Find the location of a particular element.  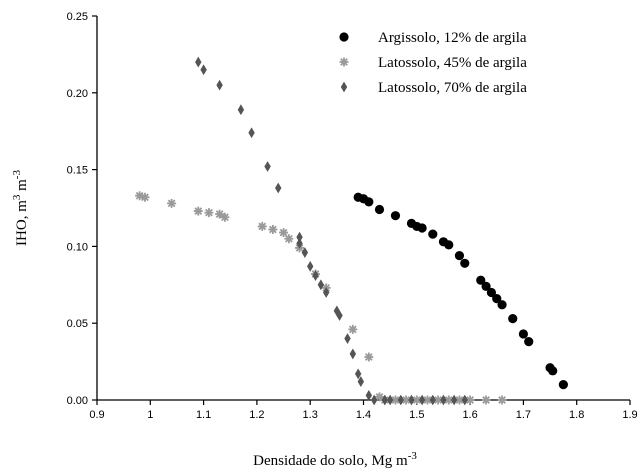

y-tick-label: 0.25 is located at coordinates (77, 17).